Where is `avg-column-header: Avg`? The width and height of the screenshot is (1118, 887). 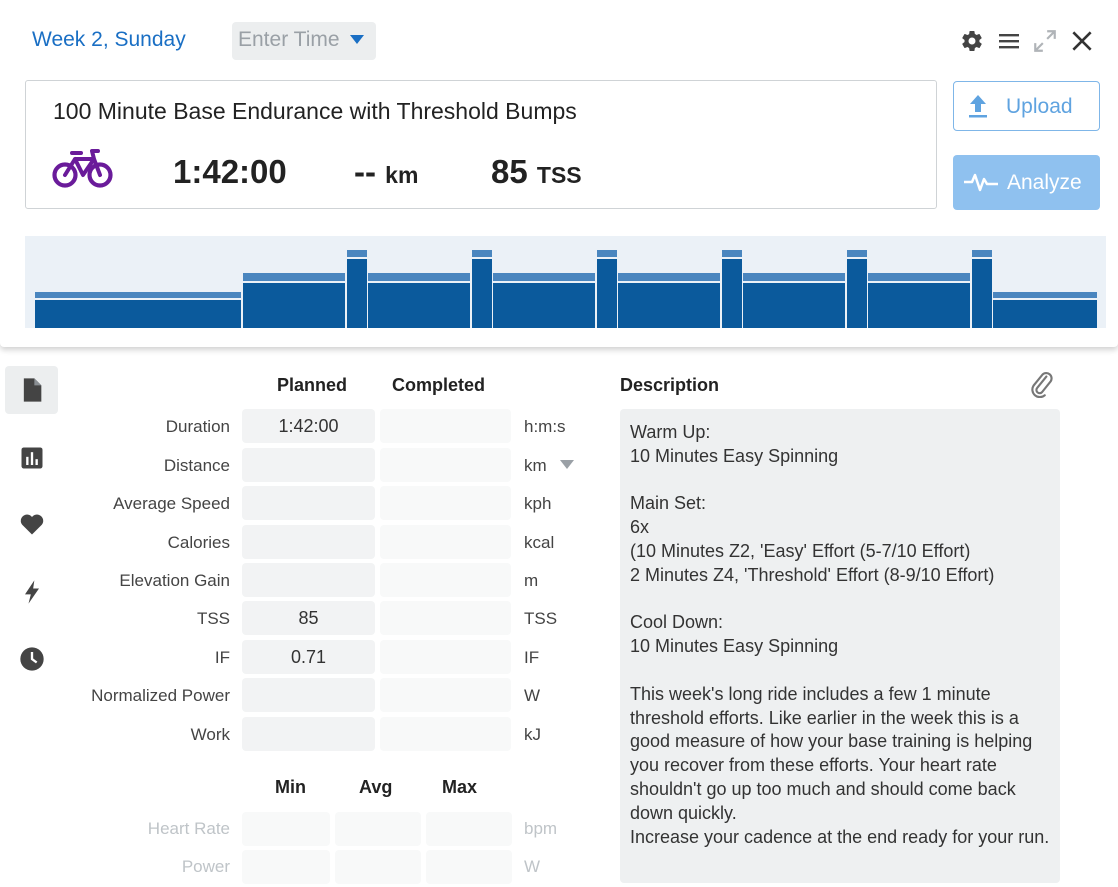 avg-column-header: Avg is located at coordinates (376, 787).